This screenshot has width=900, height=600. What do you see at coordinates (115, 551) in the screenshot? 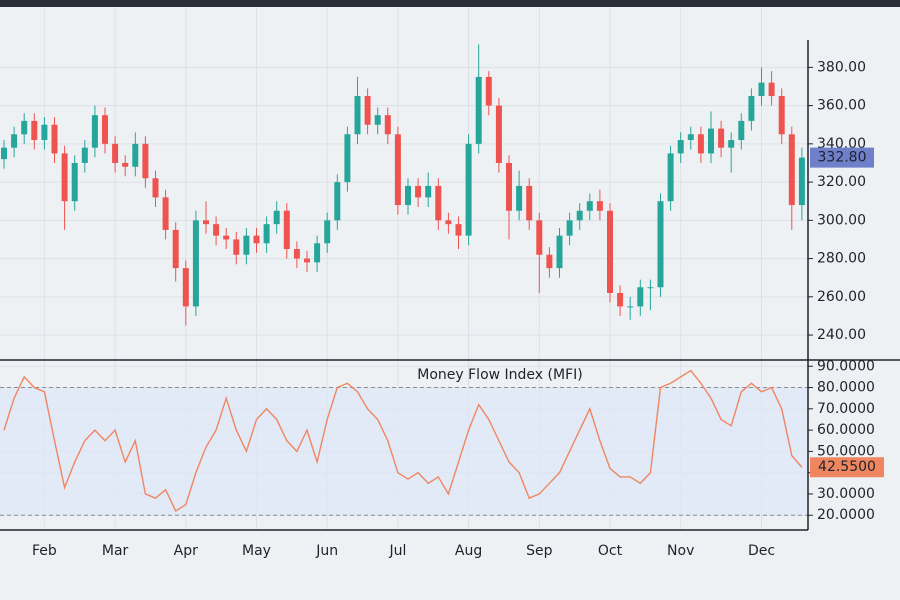
I see `x-tick-label: Mar` at bounding box center [115, 551].